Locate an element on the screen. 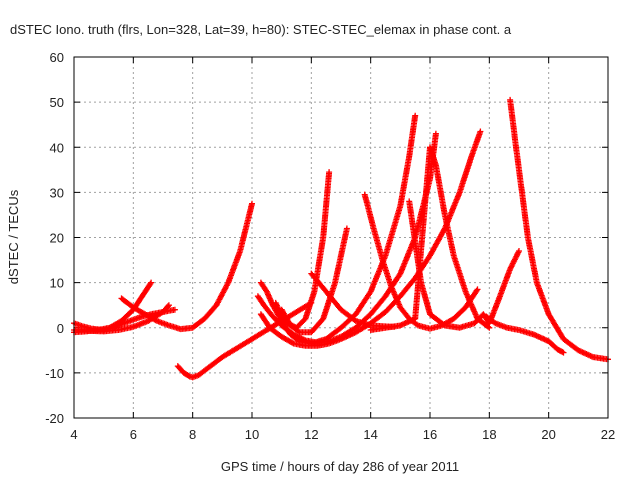 The width and height of the screenshot is (640, 480). y-tick-label: 20 is located at coordinates (57, 238).